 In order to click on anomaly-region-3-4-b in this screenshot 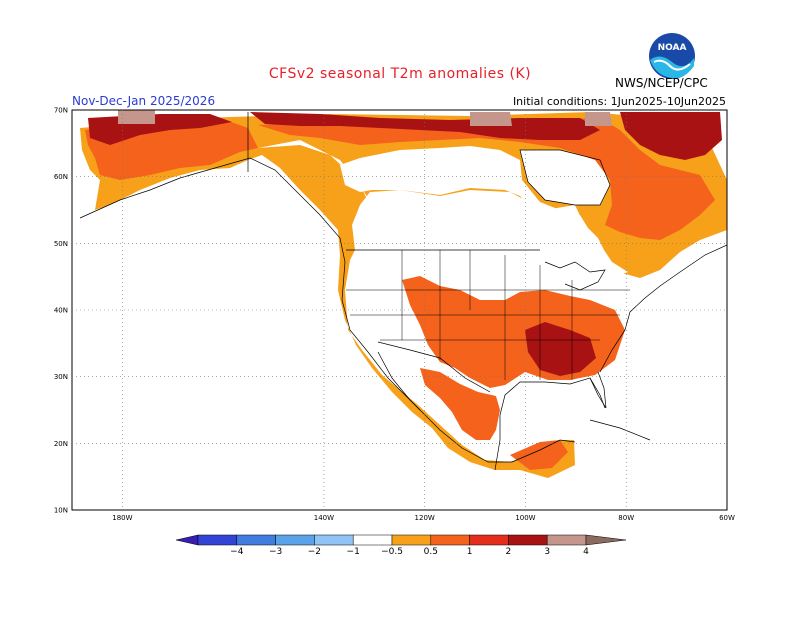, I will do `click(491, 119)`.